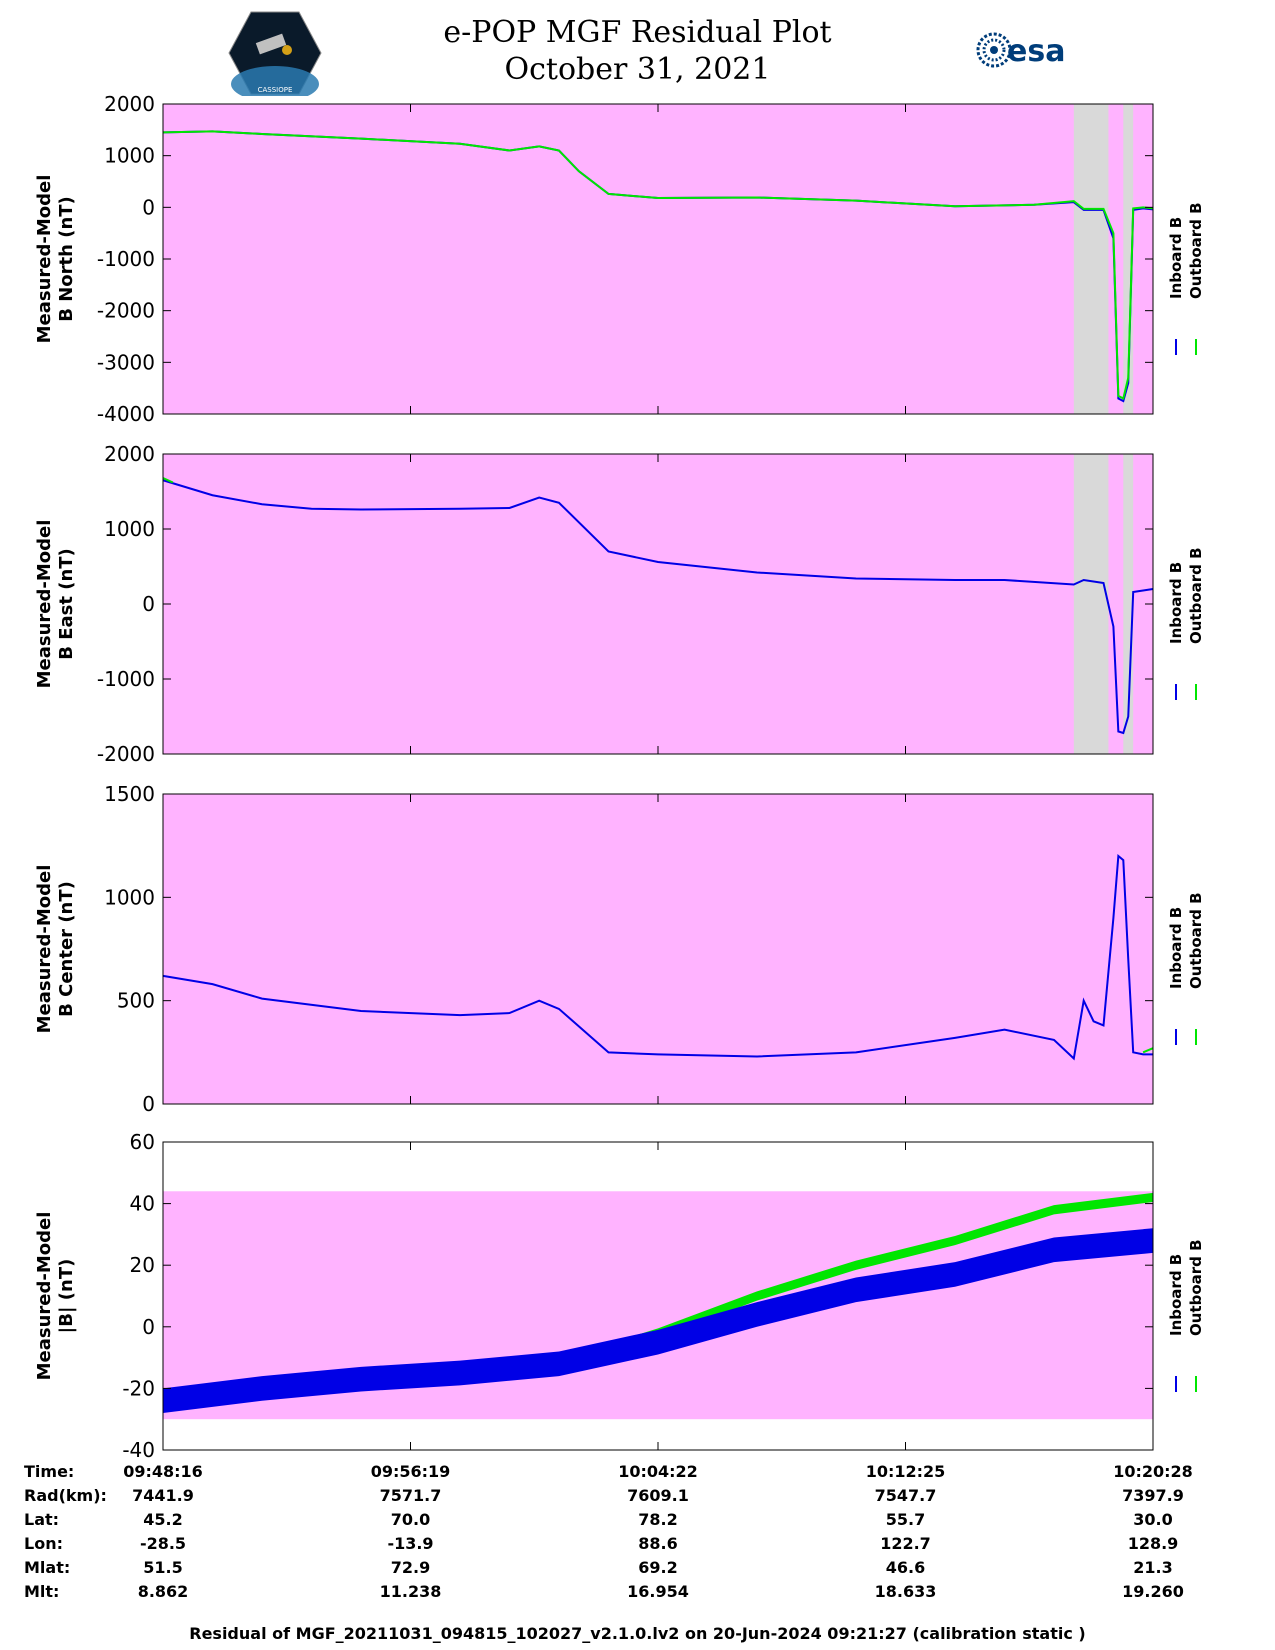 The image size is (1275, 1650). I want to click on plot-title: e-POP MGF Residual Plot October 31, 2021, so click(637, 51).